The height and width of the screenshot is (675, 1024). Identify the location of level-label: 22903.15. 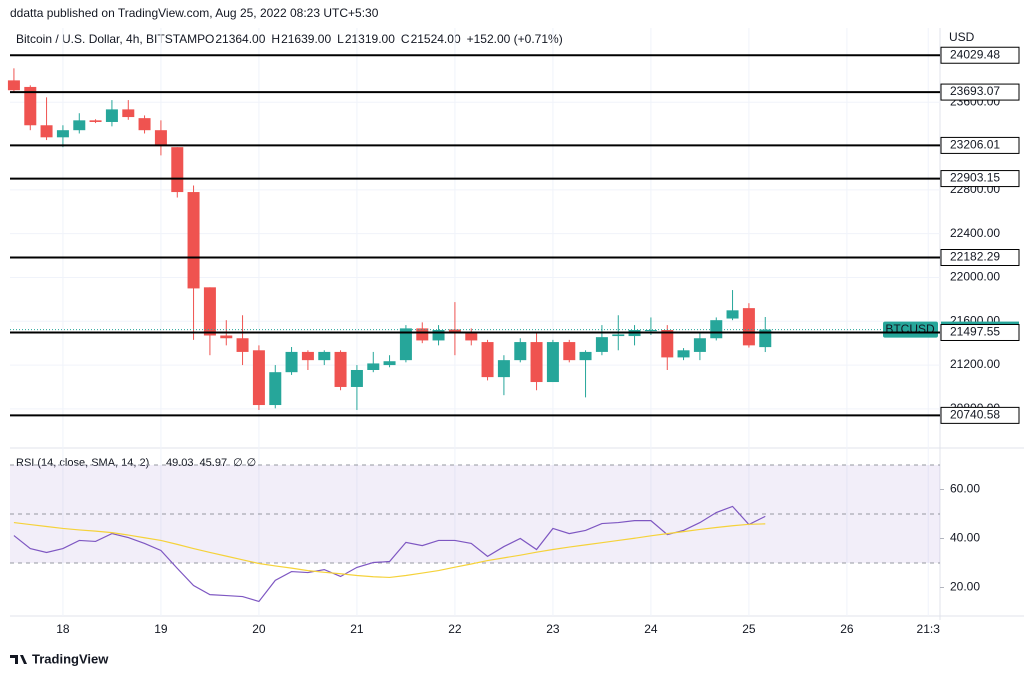
(975, 178).